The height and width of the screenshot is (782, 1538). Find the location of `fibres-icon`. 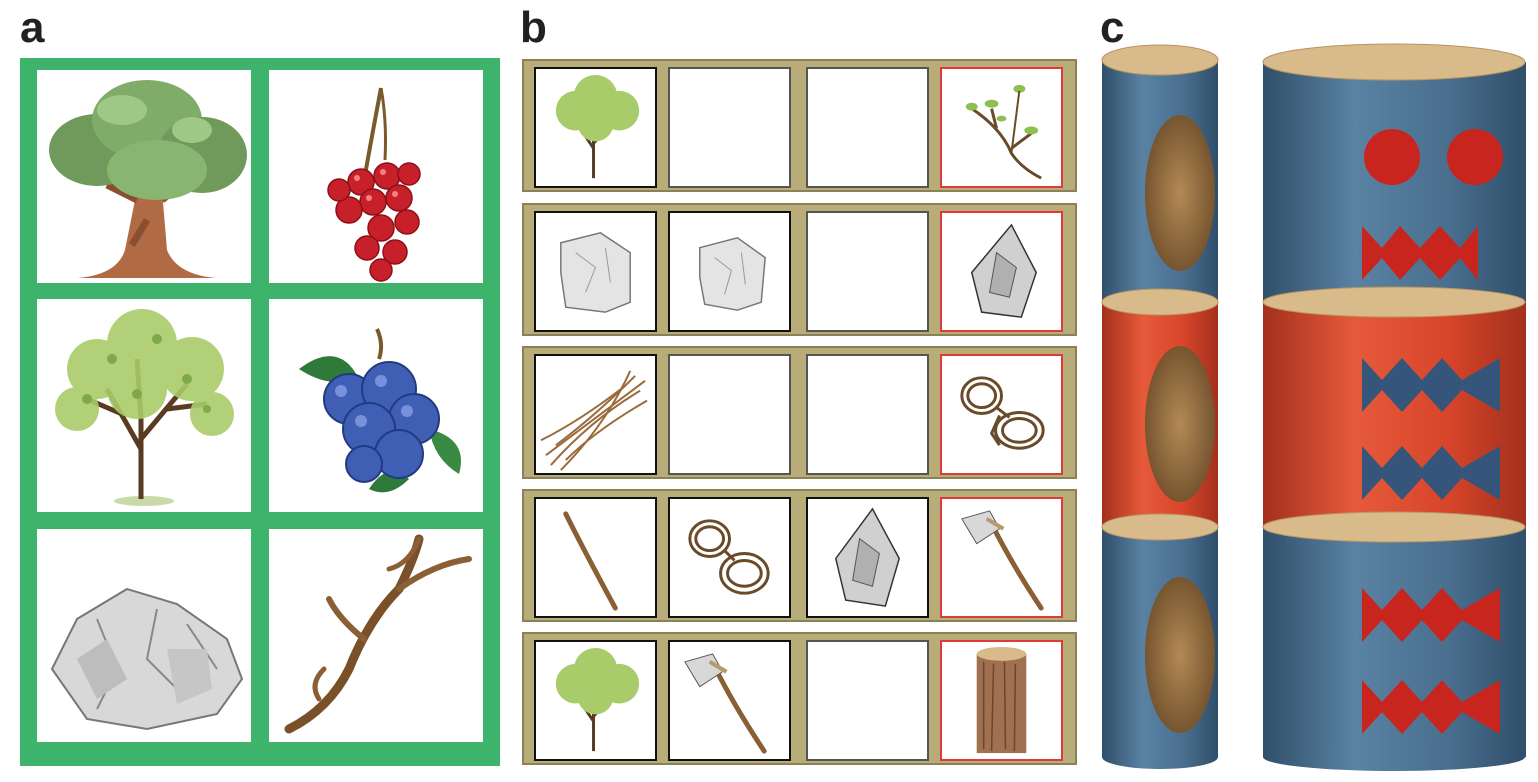

fibres-icon is located at coordinates (595, 414).